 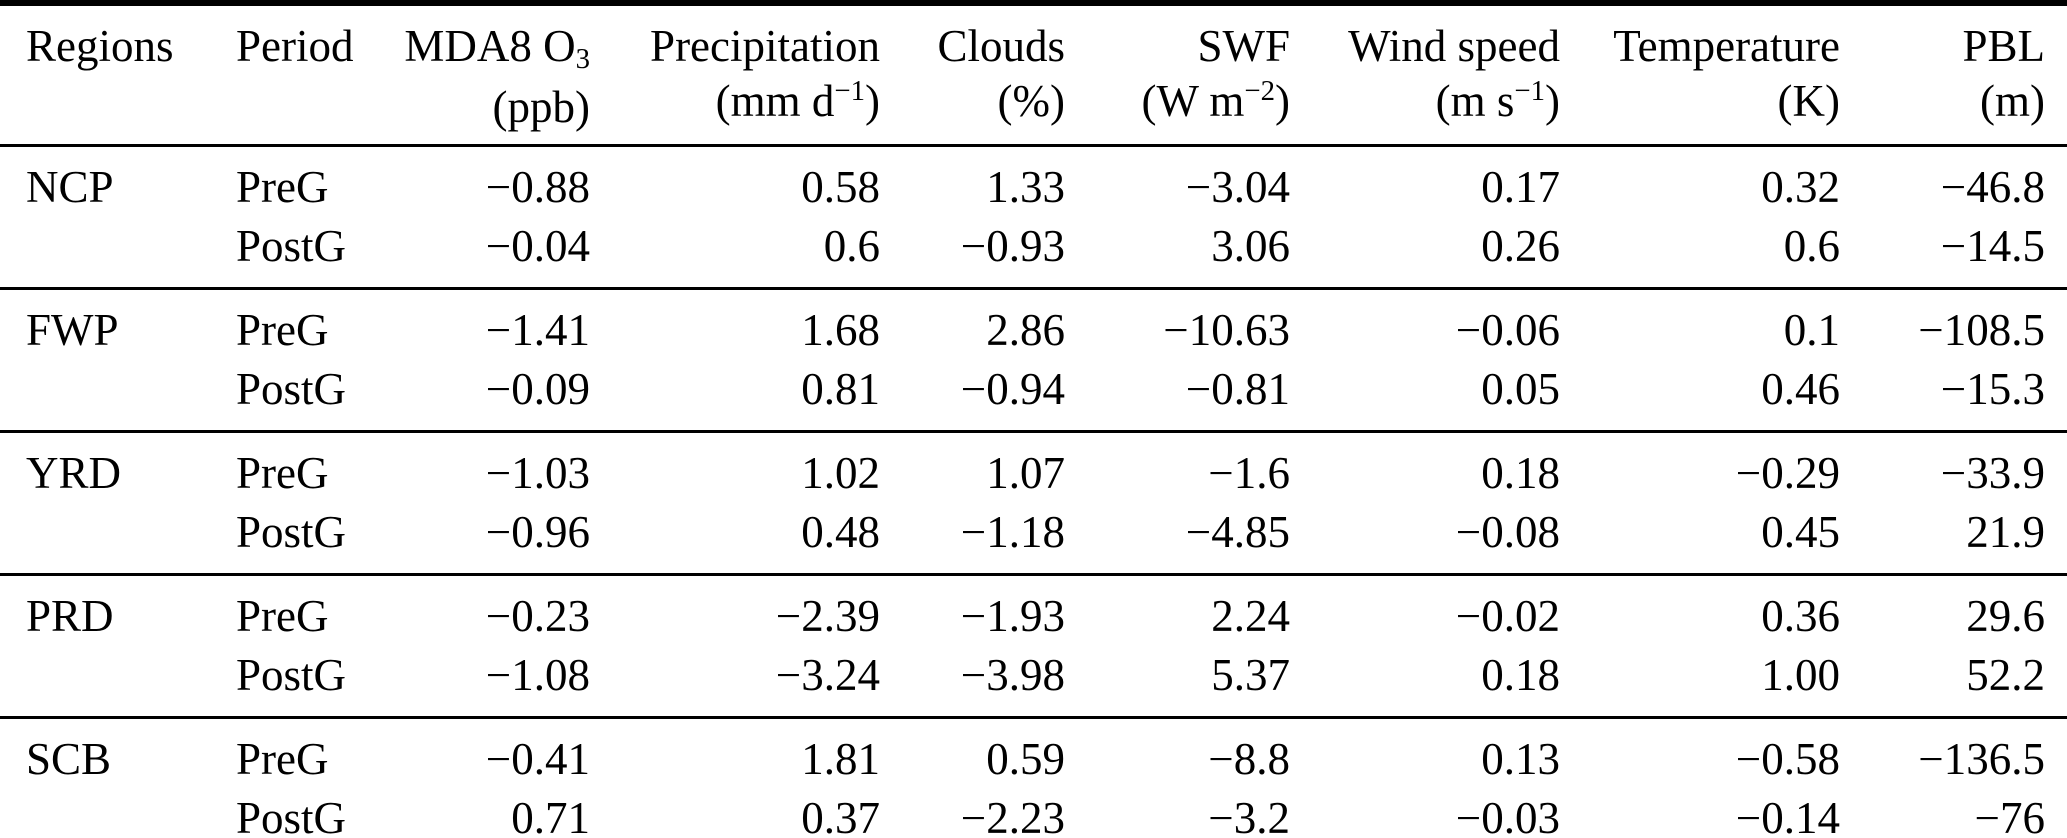 I want to click on col-unit: (K), so click(x=1808, y=101).